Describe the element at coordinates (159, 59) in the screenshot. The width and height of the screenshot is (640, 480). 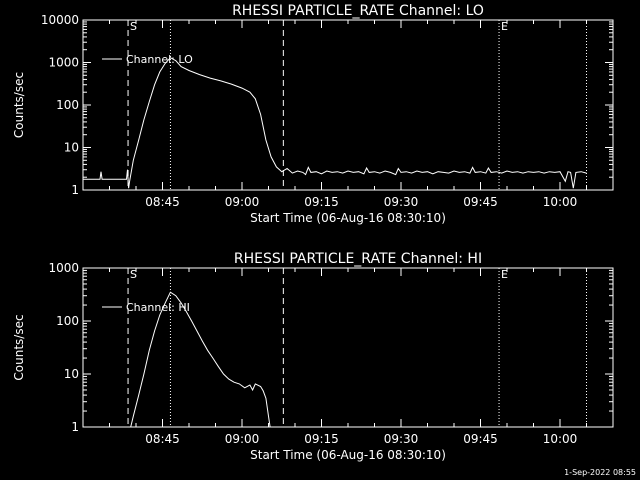
I see `legend-label: Channel: LO` at that location.